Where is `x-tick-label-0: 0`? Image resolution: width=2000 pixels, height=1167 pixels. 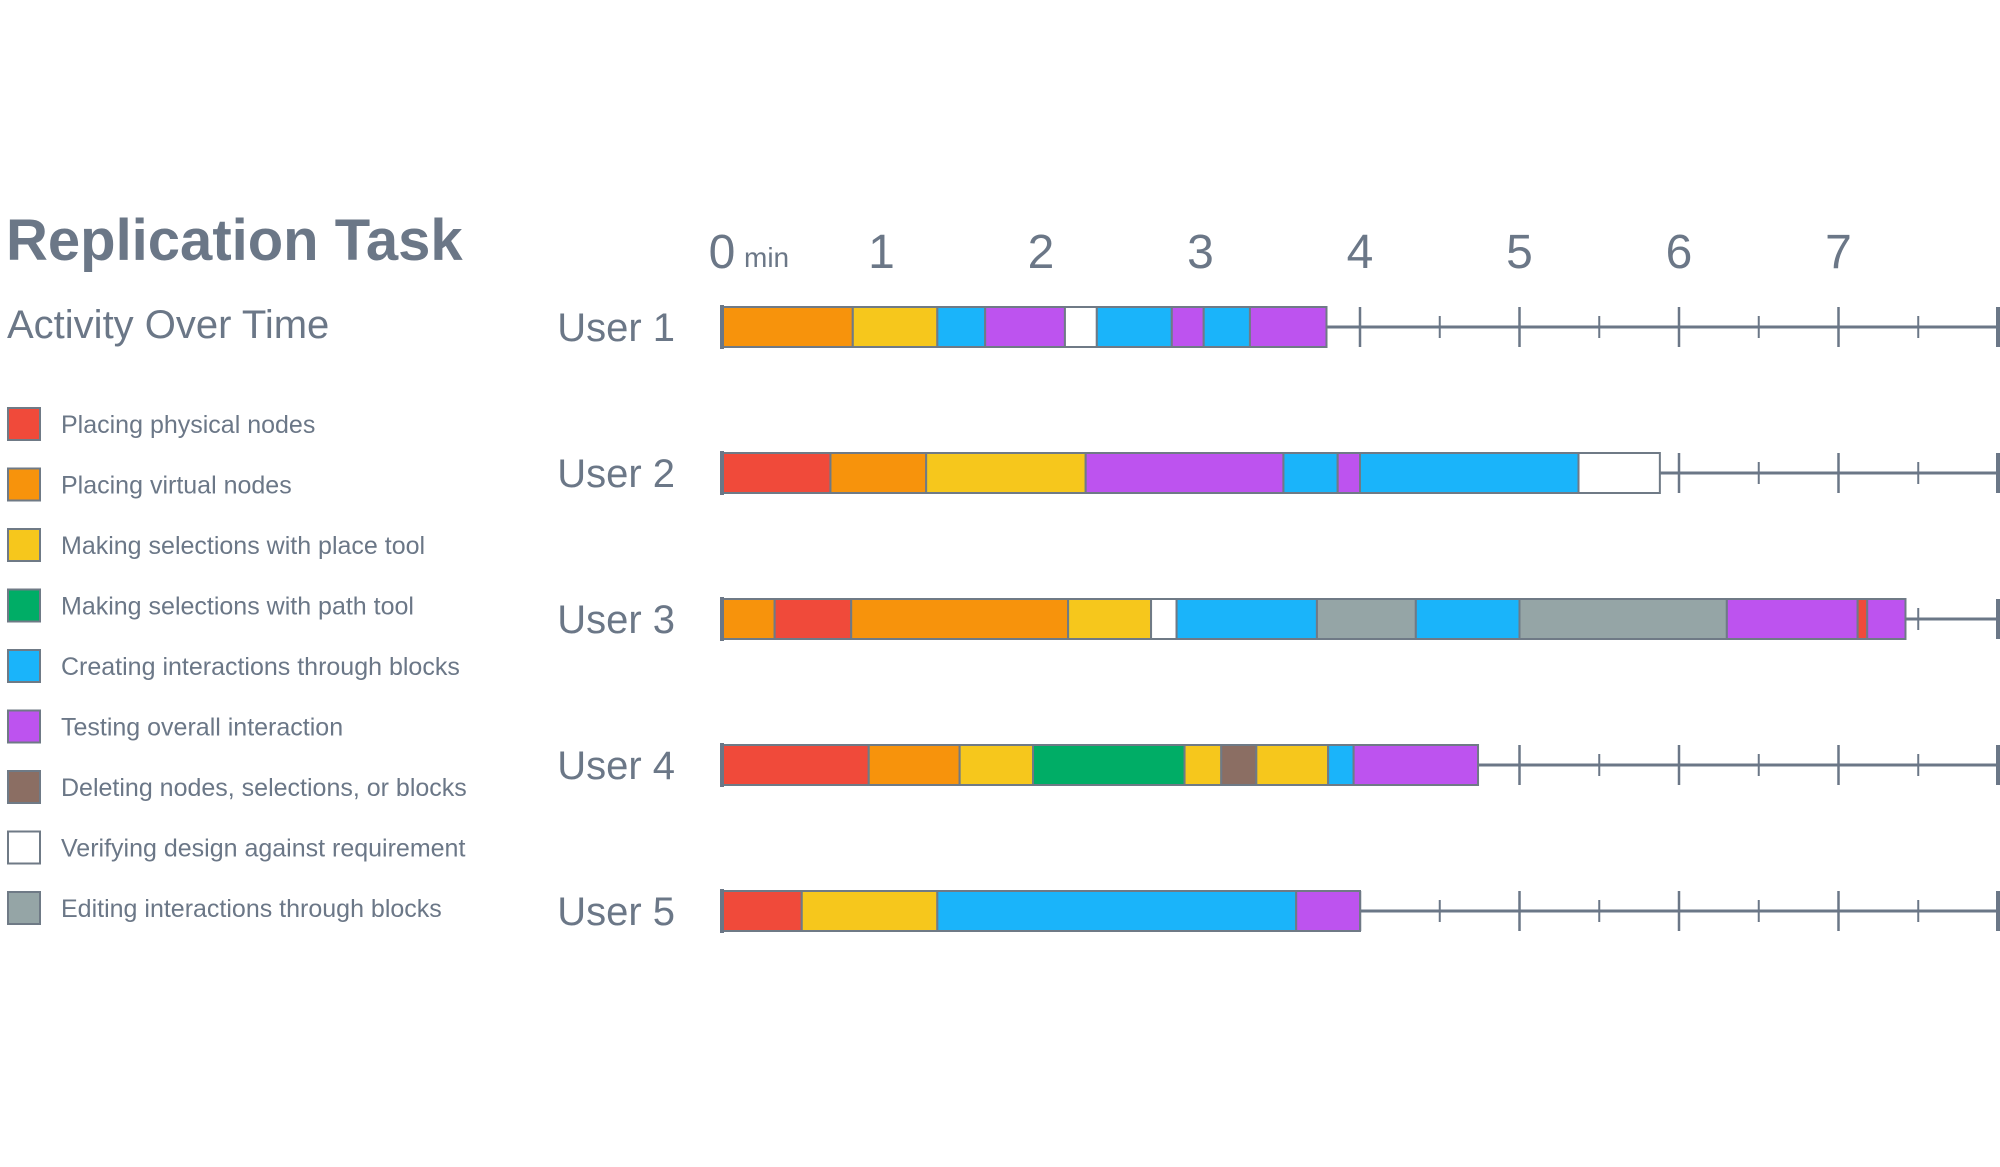 x-tick-label-0: 0 is located at coordinates (722, 252).